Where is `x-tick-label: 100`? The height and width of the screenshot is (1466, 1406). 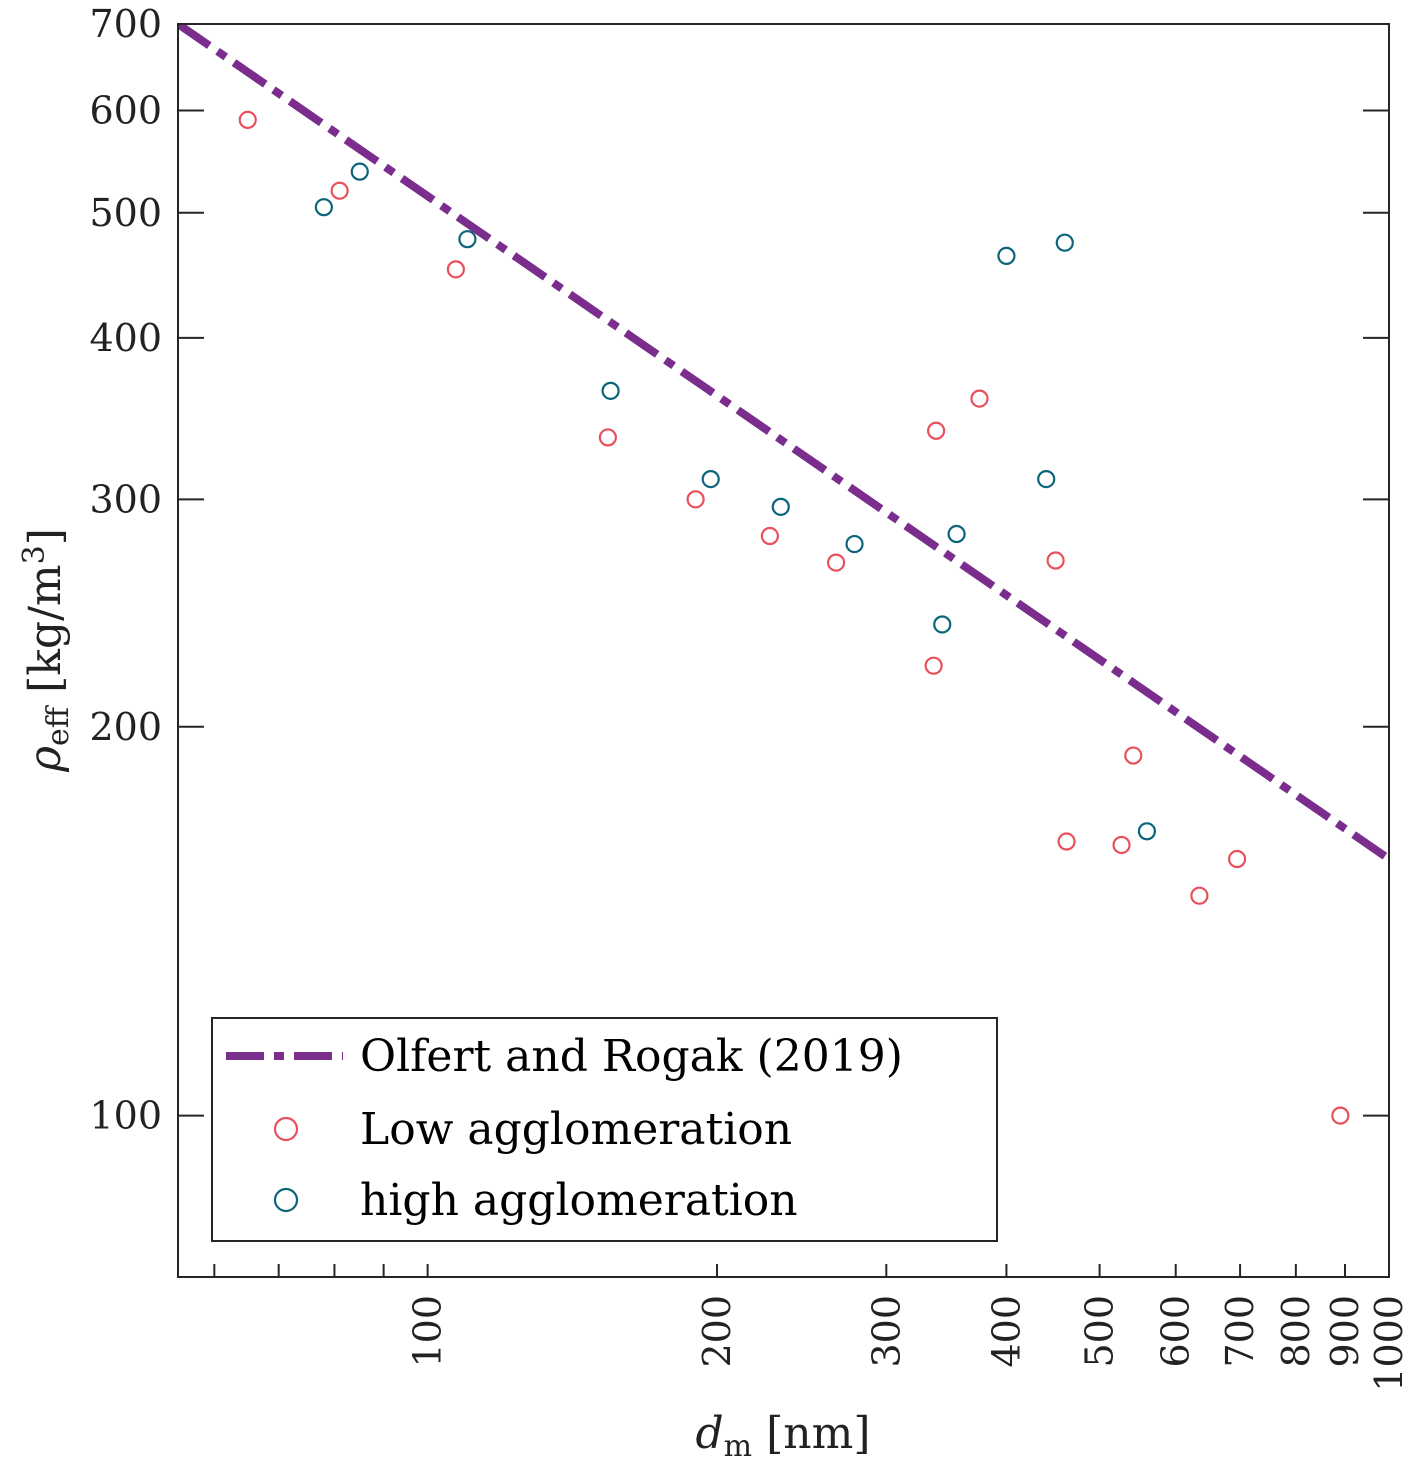 x-tick-label: 100 is located at coordinates (428, 1331).